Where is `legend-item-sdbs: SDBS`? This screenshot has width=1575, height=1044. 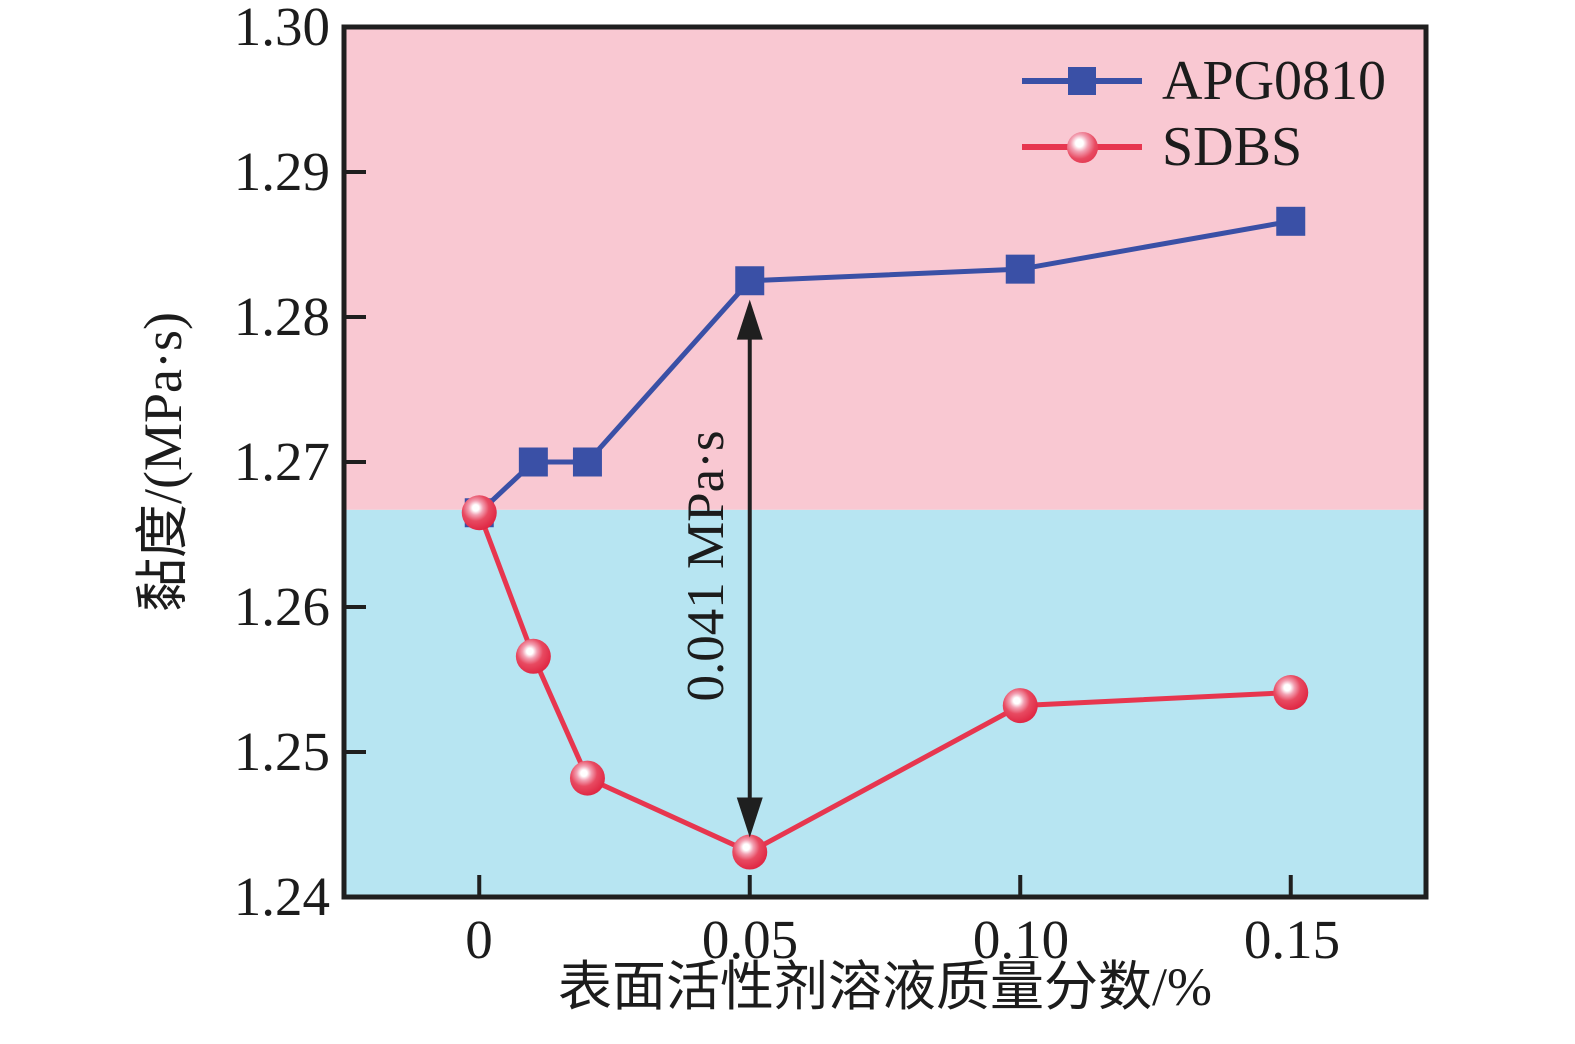 legend-item-sdbs: SDBS is located at coordinates (1204, 147).